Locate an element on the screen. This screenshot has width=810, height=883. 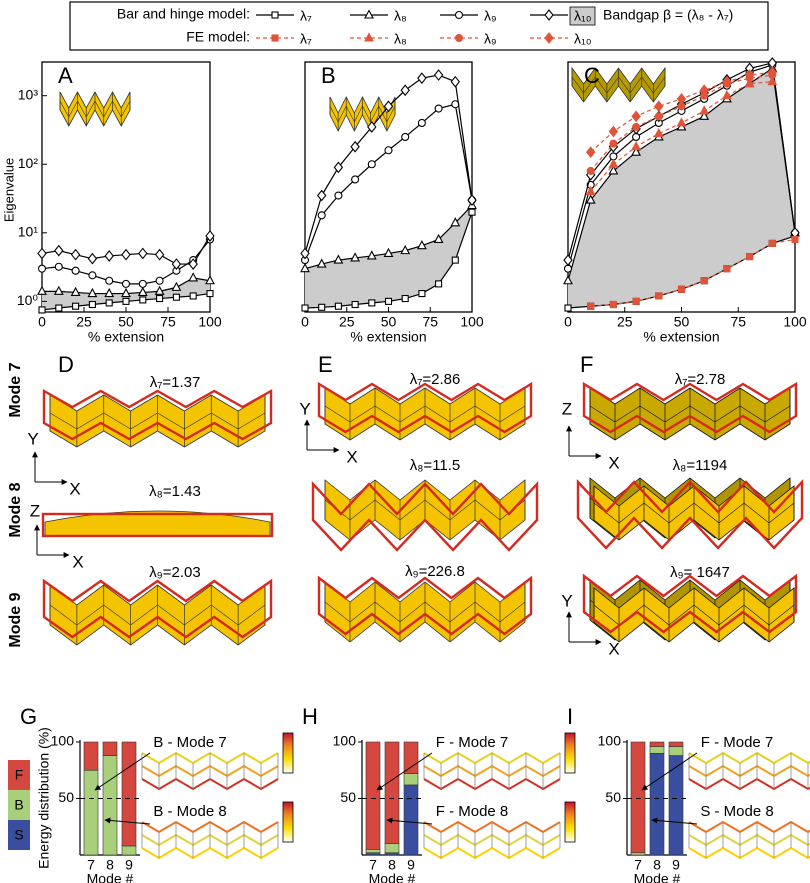
x-tick-label: 25 is located at coordinates (625, 322).